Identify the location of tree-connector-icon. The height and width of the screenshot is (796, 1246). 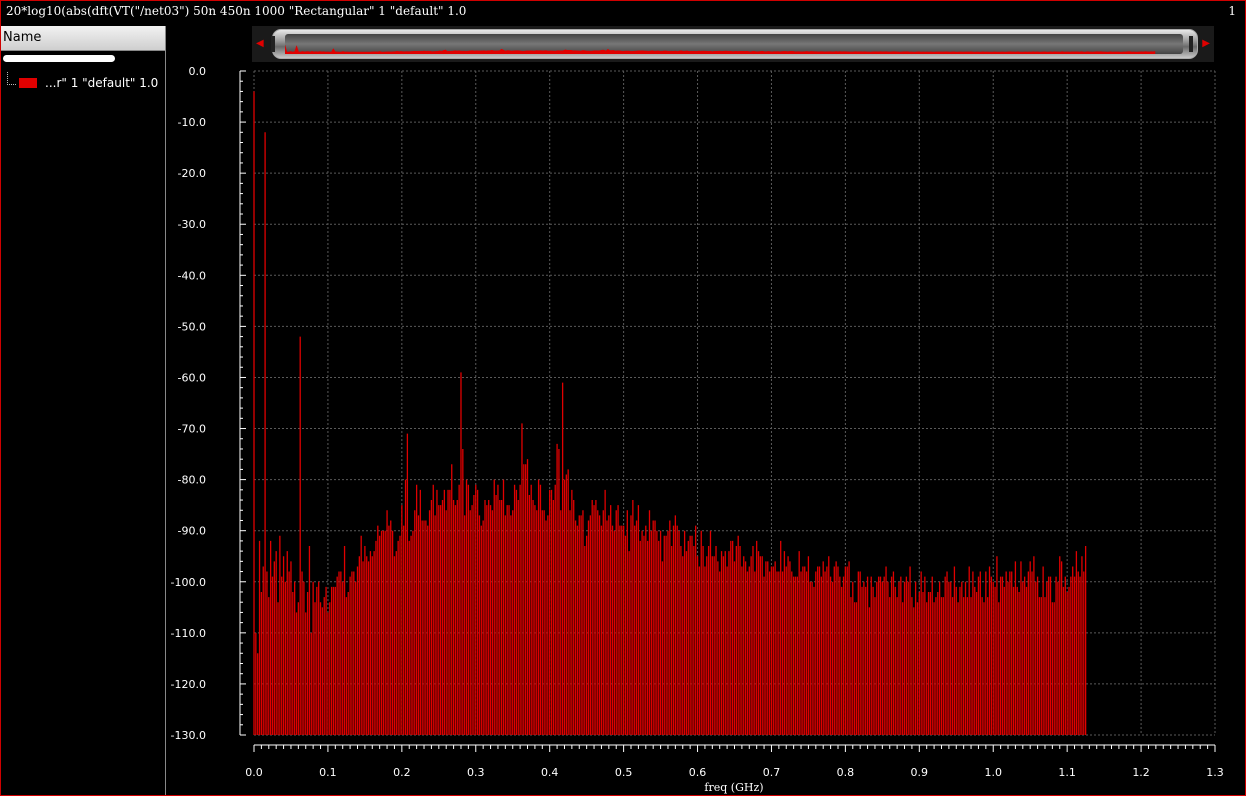
(11, 78).